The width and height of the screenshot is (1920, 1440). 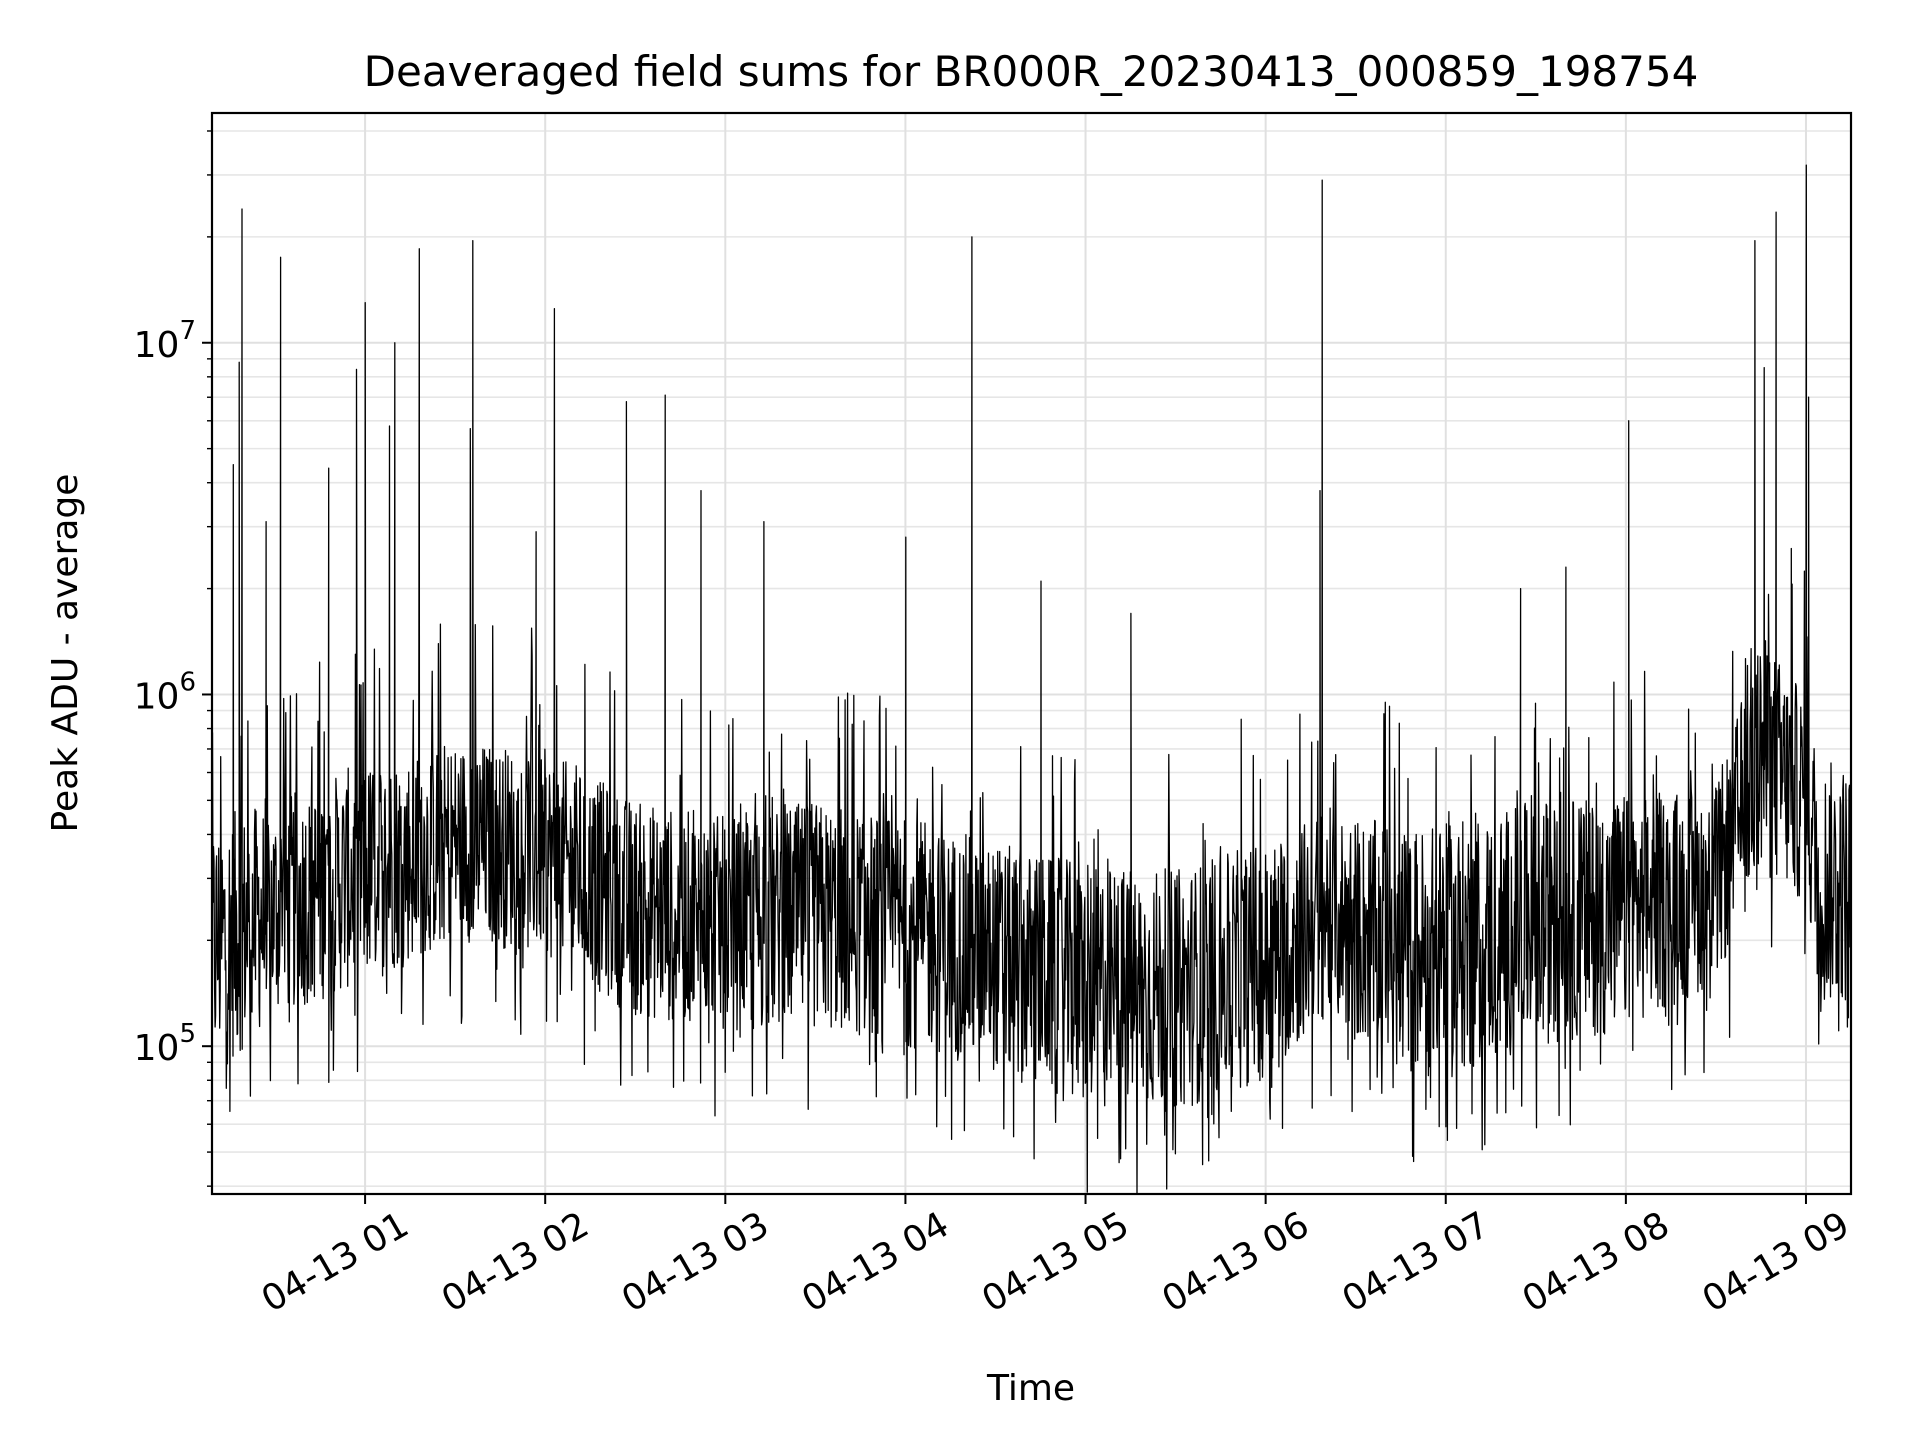 What do you see at coordinates (515, 1262) in the screenshot?
I see `x-tick-label: 04-13 02` at bounding box center [515, 1262].